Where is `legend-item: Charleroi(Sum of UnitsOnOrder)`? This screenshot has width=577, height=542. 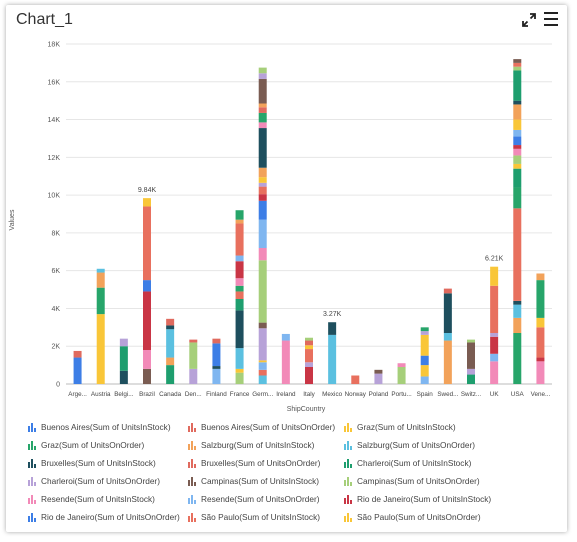 legend-item: Charleroi(Sum of UnitsOnOrder) is located at coordinates (94, 481).